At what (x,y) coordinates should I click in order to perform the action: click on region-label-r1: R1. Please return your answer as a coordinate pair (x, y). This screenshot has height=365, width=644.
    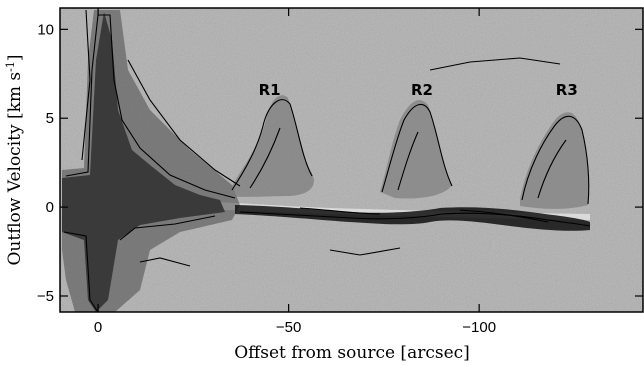
    Looking at the image, I should click on (270, 90).